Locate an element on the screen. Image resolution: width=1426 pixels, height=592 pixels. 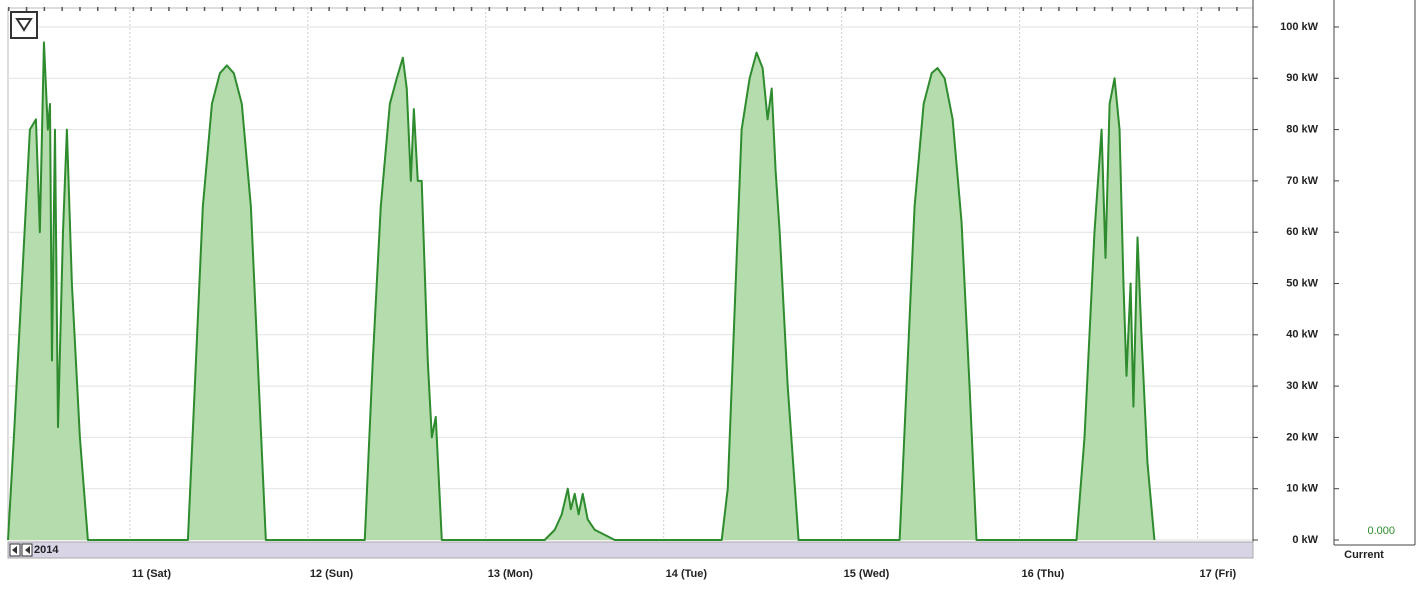
x-tick-label: 13 (Mon) is located at coordinates (511, 574).